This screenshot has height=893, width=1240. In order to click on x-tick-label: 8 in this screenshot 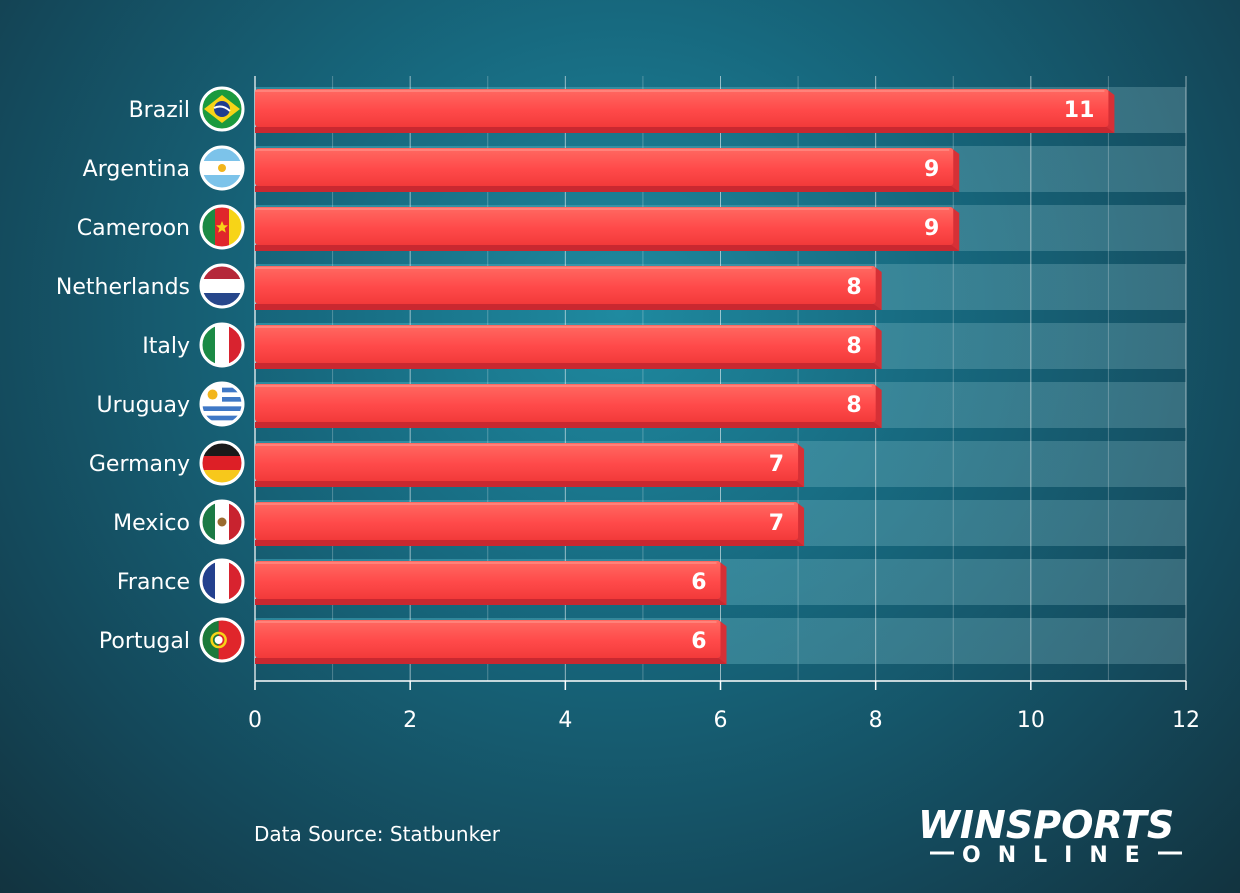, I will do `click(876, 720)`.